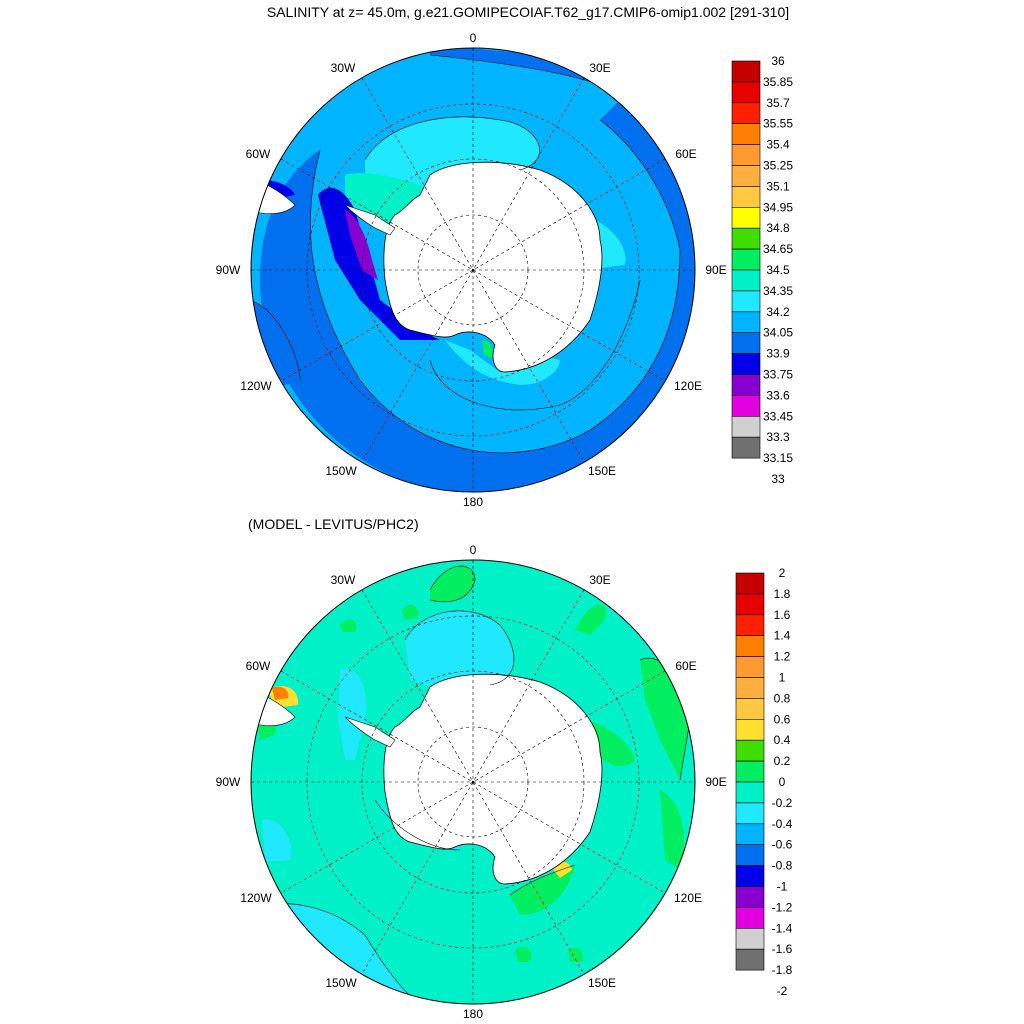 Image resolution: width=1024 pixels, height=1024 pixels. Describe the element at coordinates (778, 103) in the screenshot. I see `top-colorbar-tick-label: 35.7` at that location.